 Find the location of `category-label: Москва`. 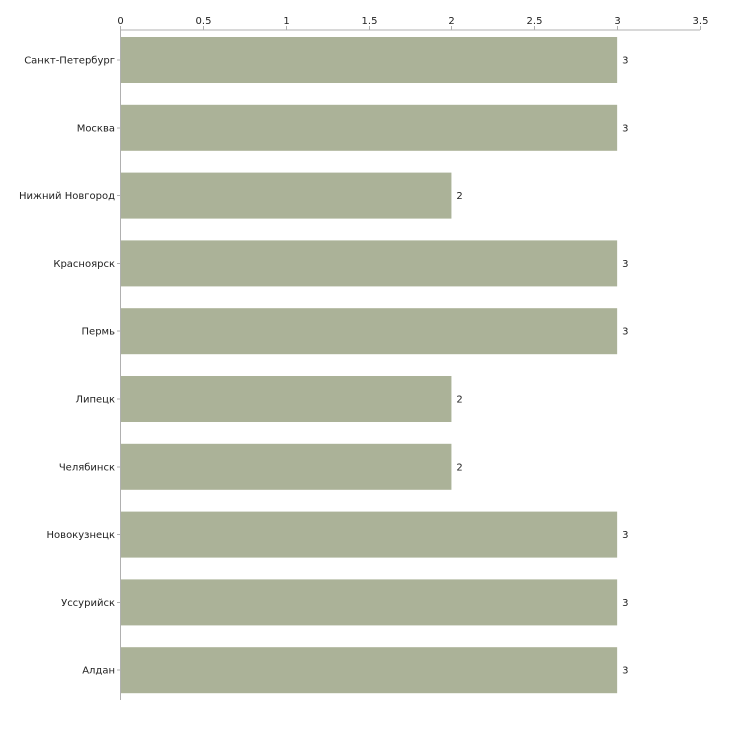

category-label: Москва is located at coordinates (96, 128).